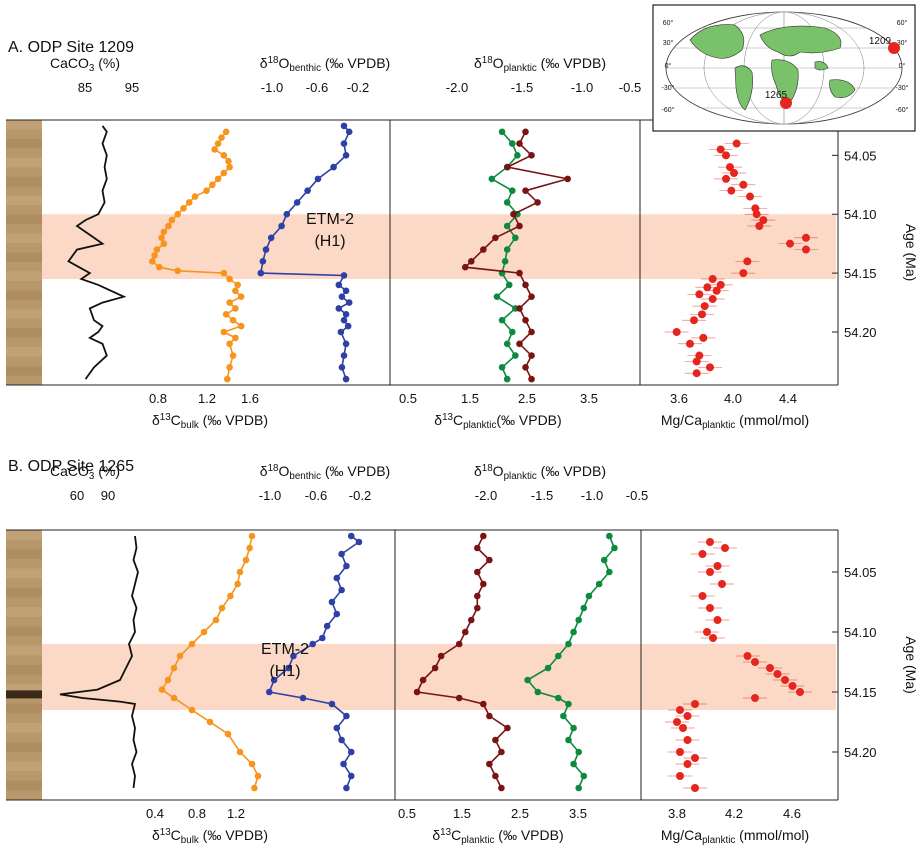  What do you see at coordinates (108, 495) in the screenshot?
I see `tick-label-caco3: 90` at bounding box center [108, 495].